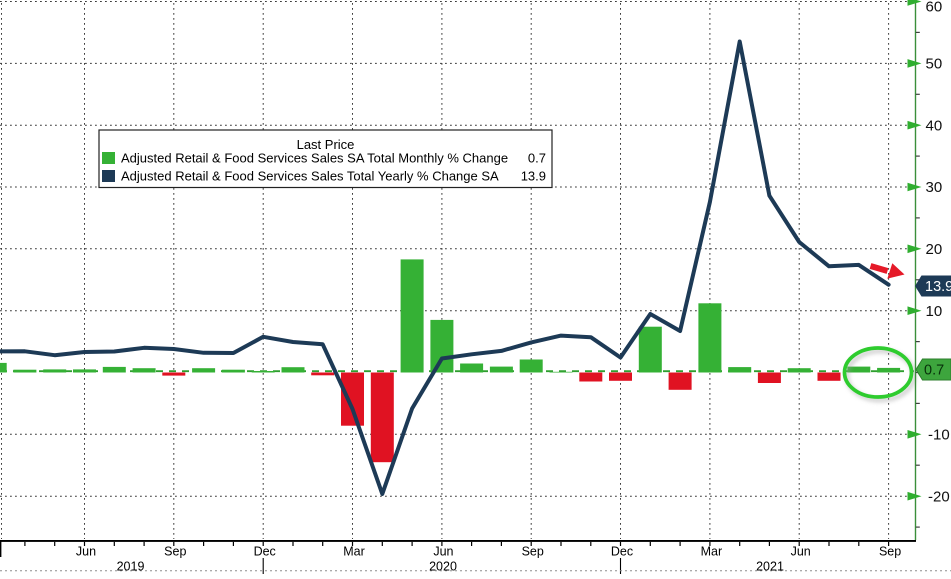 The image size is (951, 579). What do you see at coordinates (326, 144) in the screenshot?
I see `svg-text: Last Price` at bounding box center [326, 144].